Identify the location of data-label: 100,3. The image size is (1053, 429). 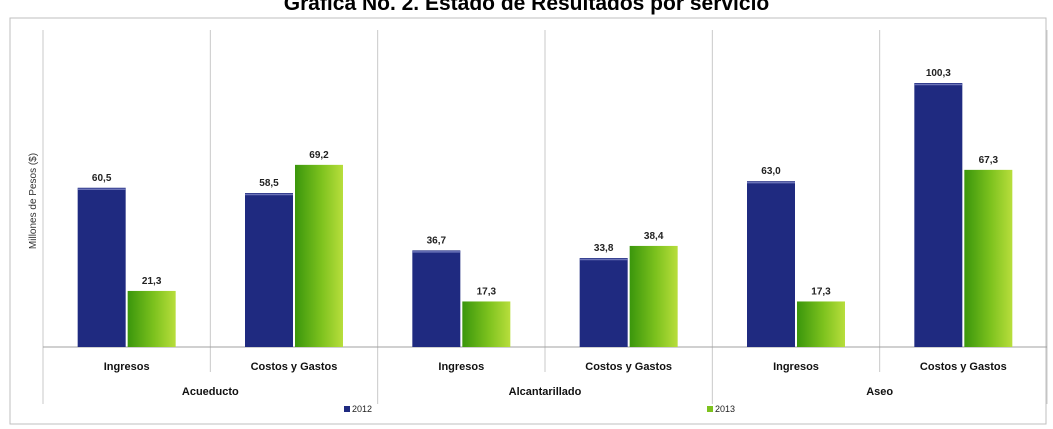
(938, 73).